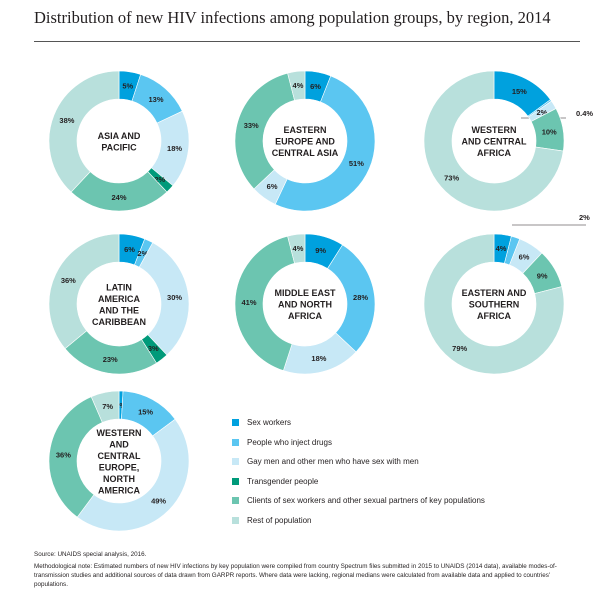  Describe the element at coordinates (153, 348) in the screenshot. I see `slice-value-label: 3%` at that location.